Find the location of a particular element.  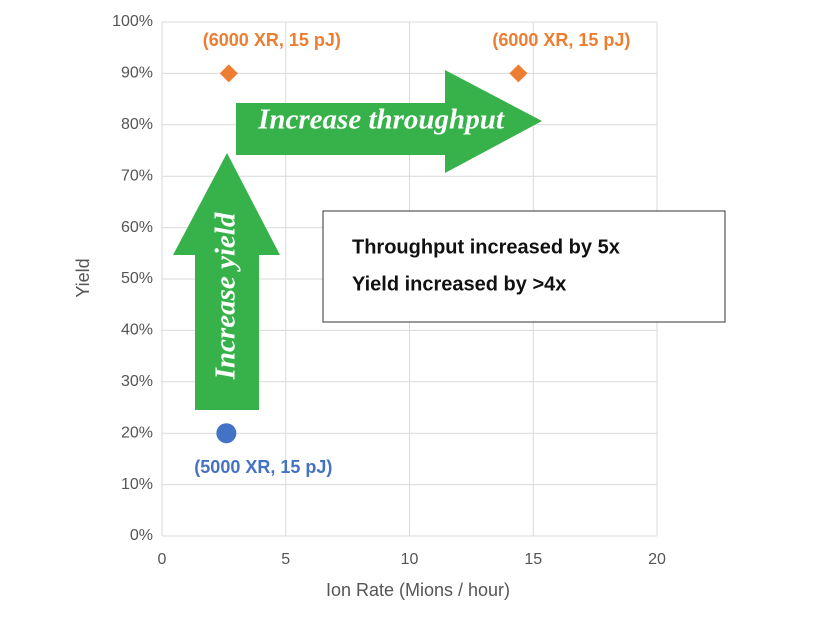

x-tick-label: 20 is located at coordinates (657, 559).